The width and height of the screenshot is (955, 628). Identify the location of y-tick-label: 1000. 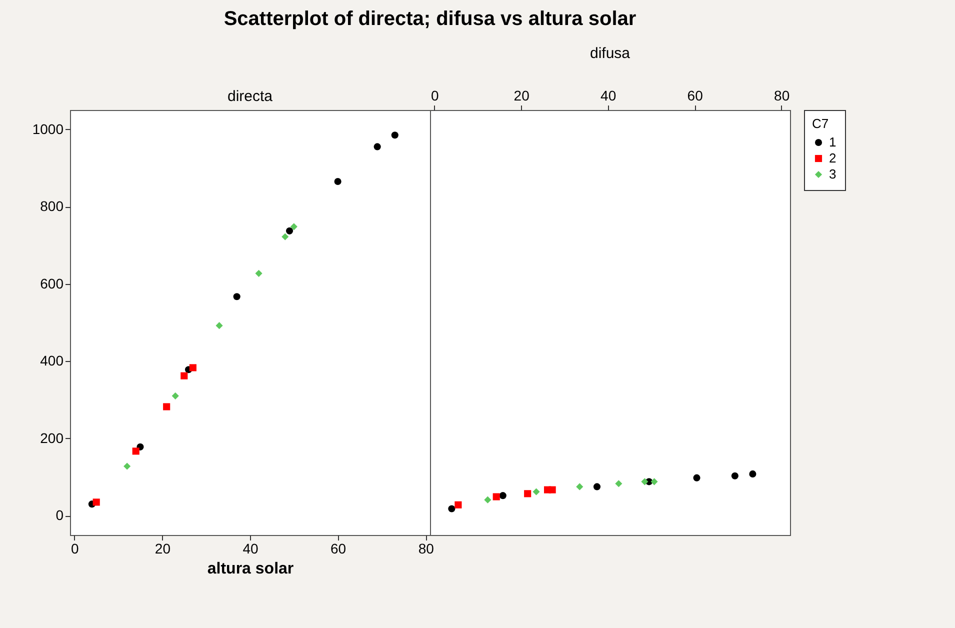
(48, 128).